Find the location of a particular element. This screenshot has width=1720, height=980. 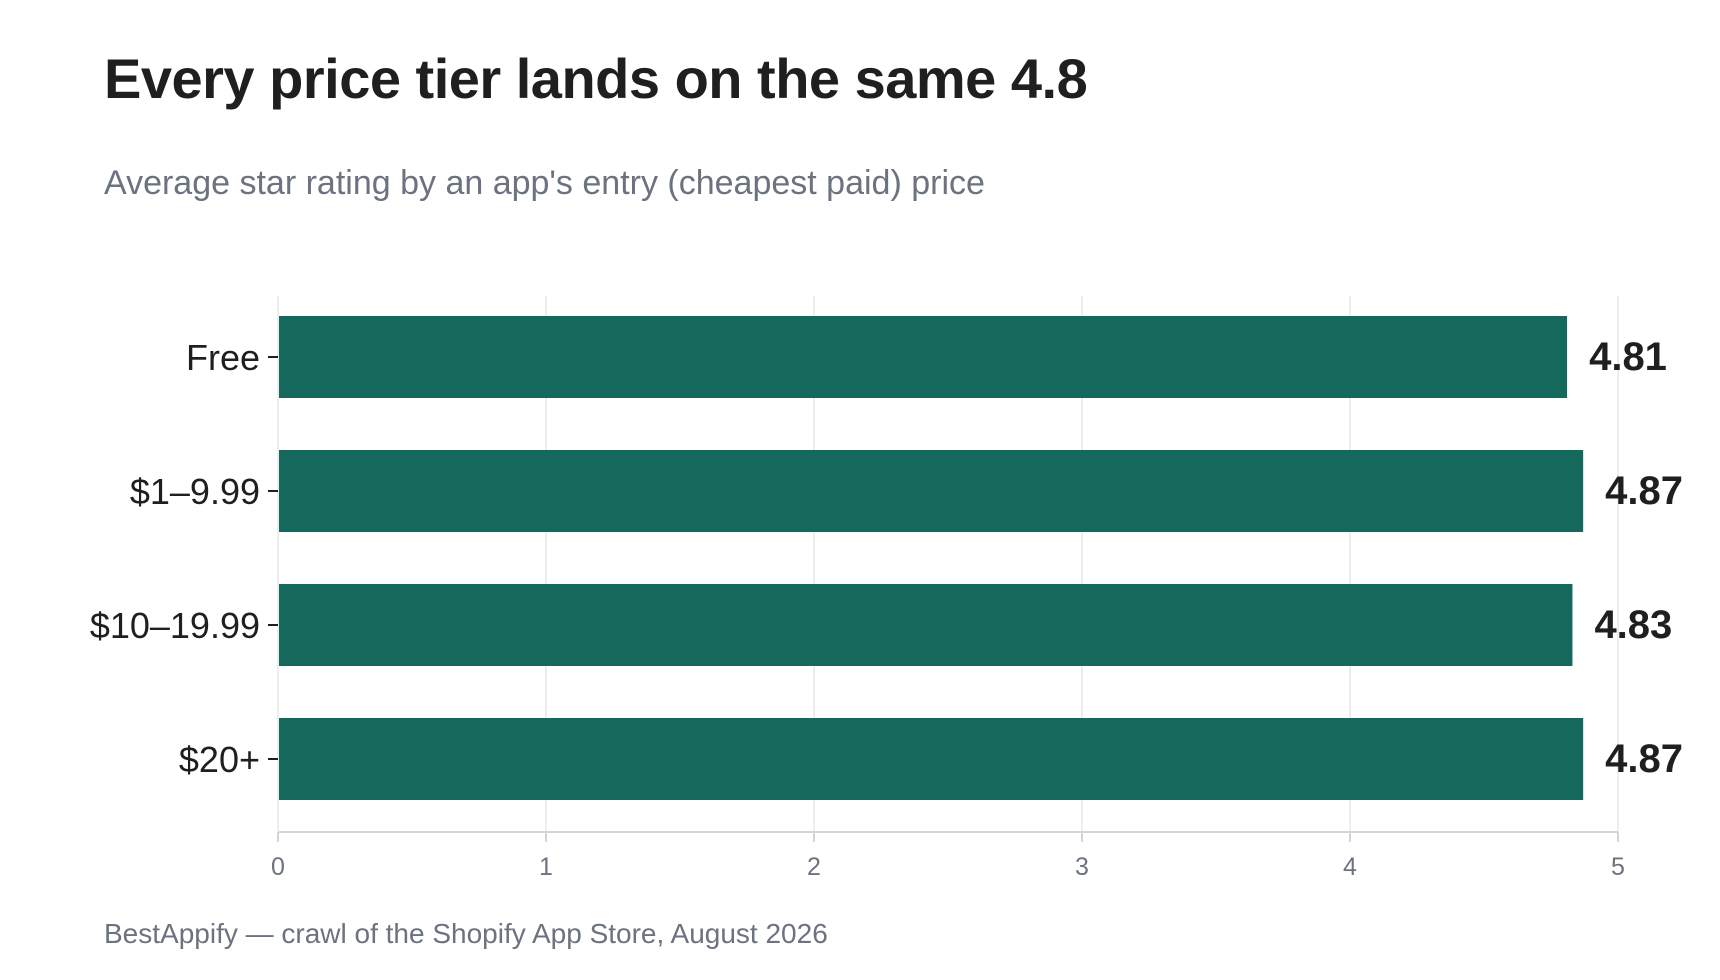

value-label: 4.81 is located at coordinates (1628, 357).